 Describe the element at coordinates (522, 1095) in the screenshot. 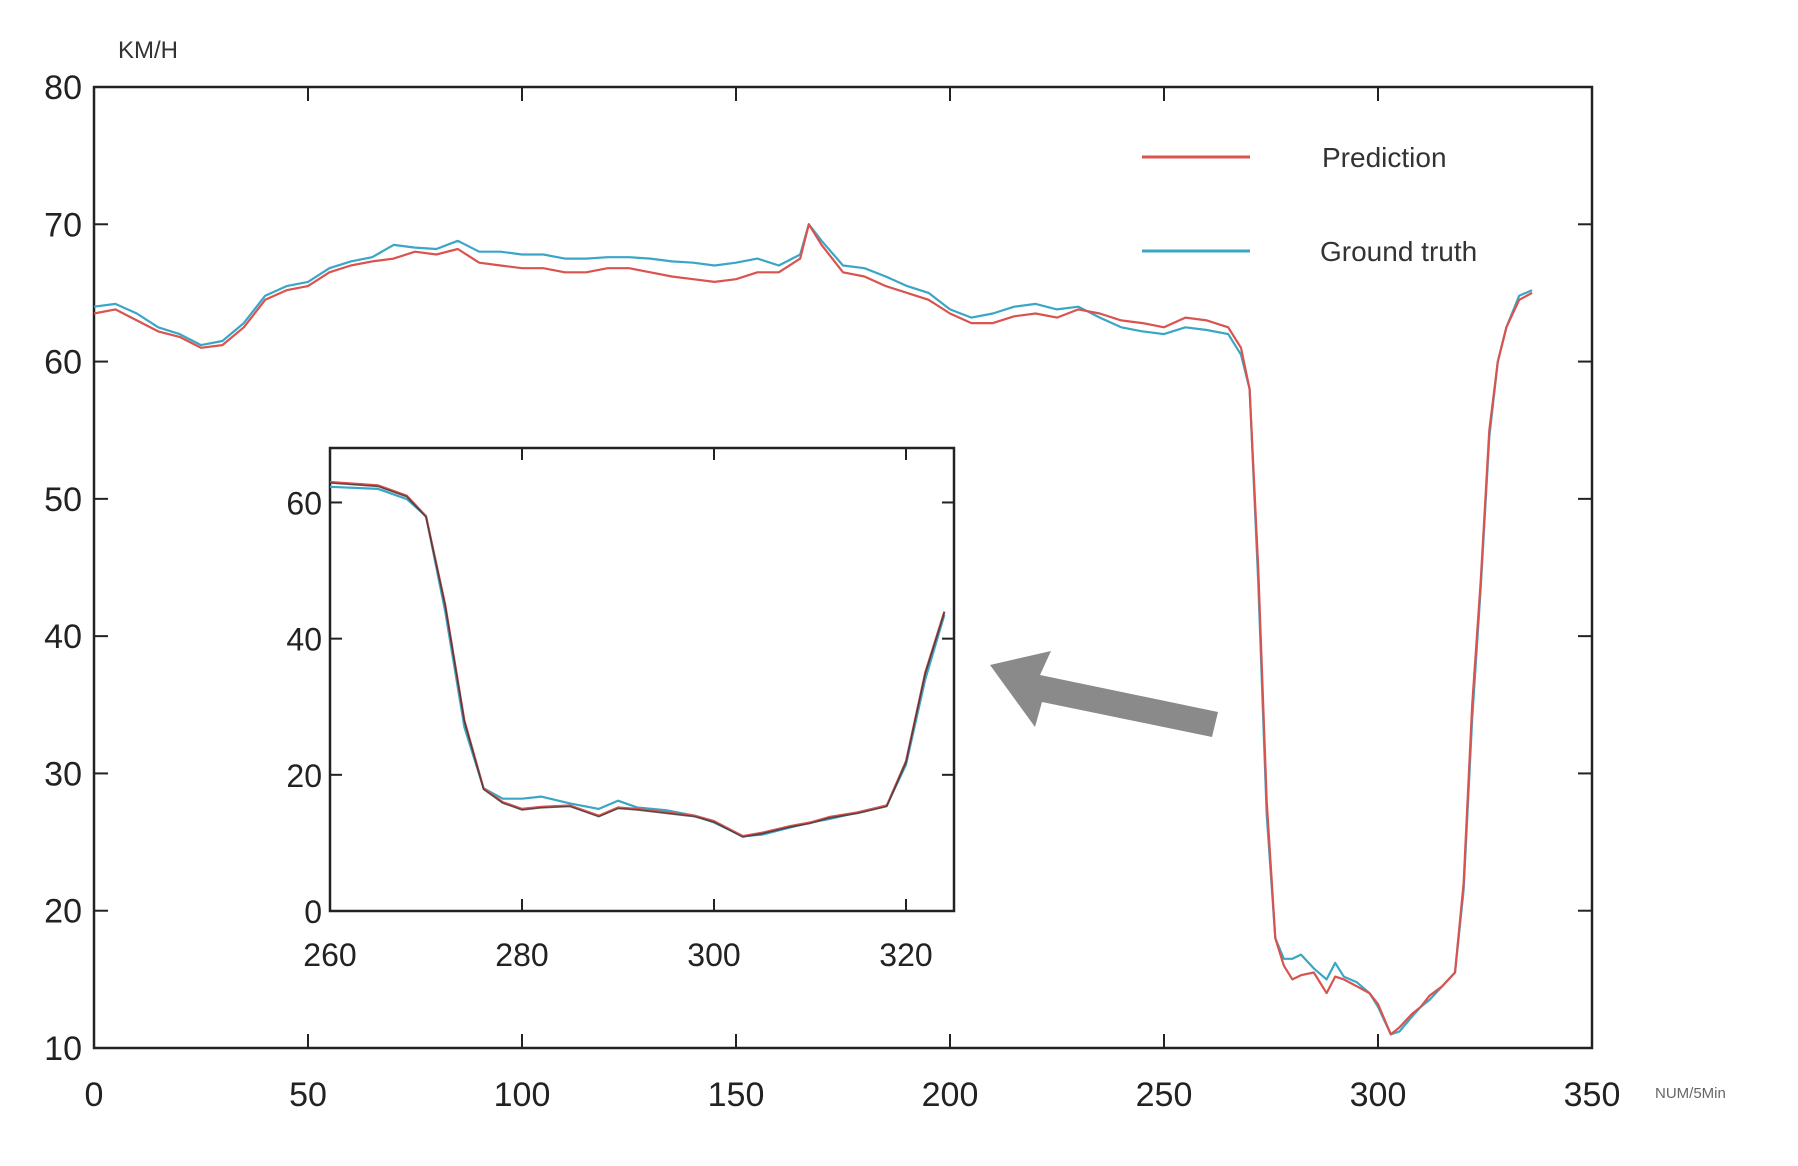

I see `x-tick-label: 100` at that location.